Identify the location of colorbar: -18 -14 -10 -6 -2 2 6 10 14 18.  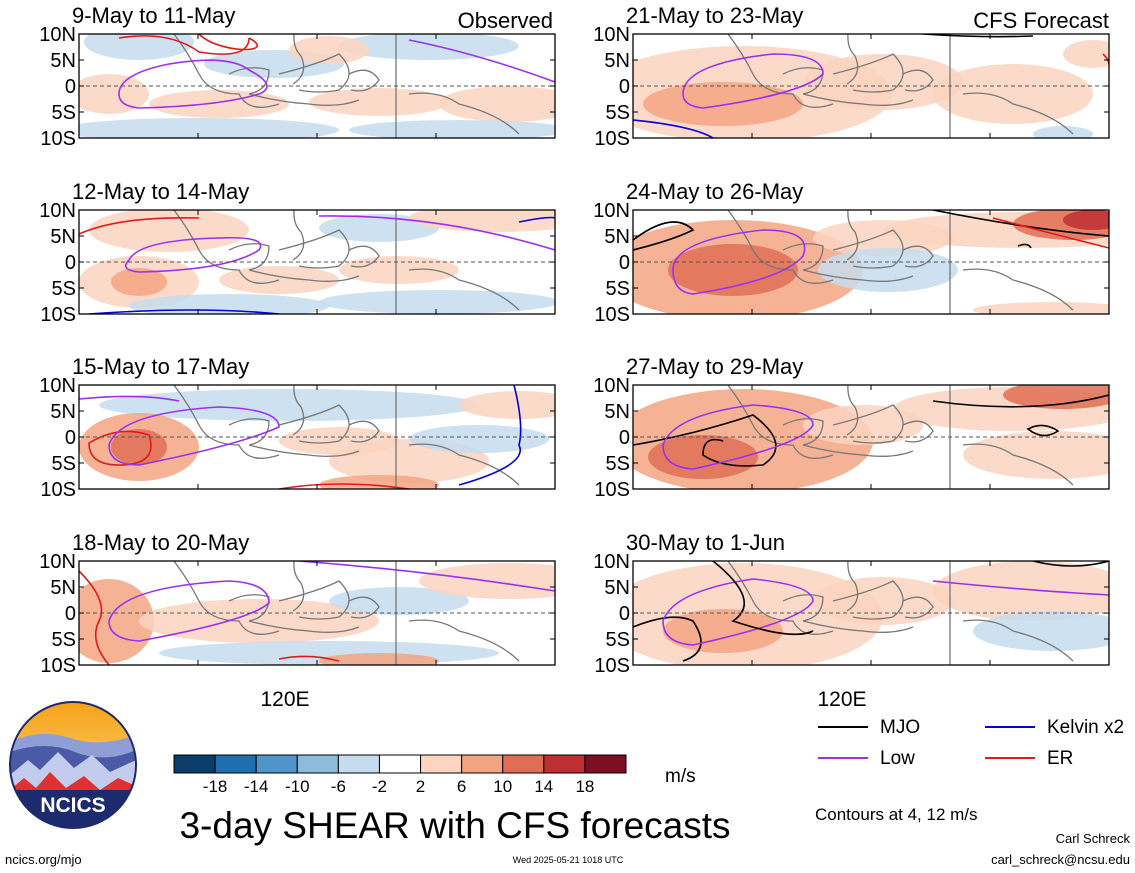
(400, 775).